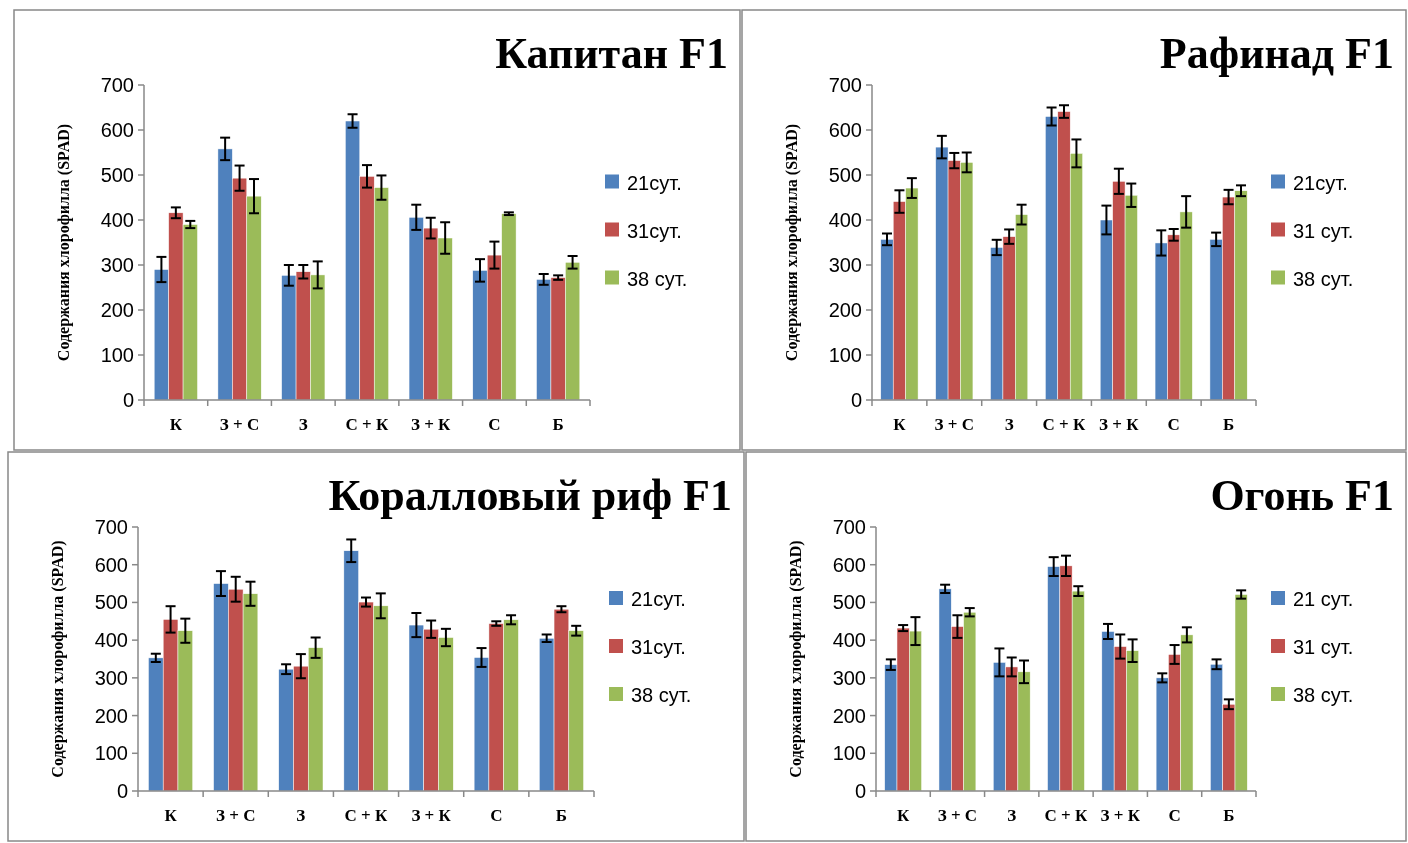 The height and width of the screenshot is (843, 1408). What do you see at coordinates (1323, 599) in the screenshot?
I see `legend-label: 21 сут.` at bounding box center [1323, 599].